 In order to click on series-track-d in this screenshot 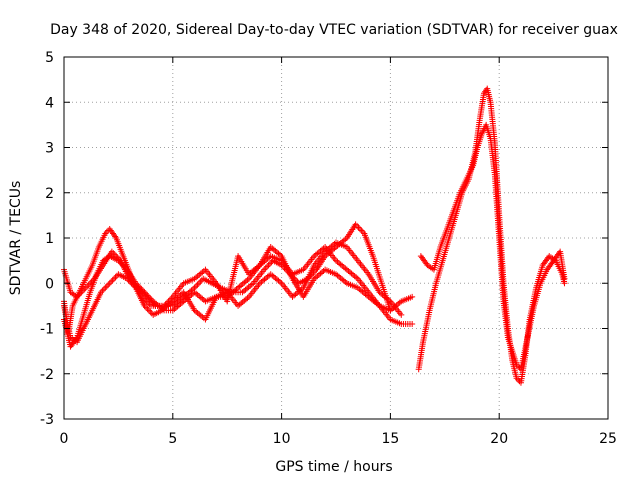, I will do `click(233, 292)`.